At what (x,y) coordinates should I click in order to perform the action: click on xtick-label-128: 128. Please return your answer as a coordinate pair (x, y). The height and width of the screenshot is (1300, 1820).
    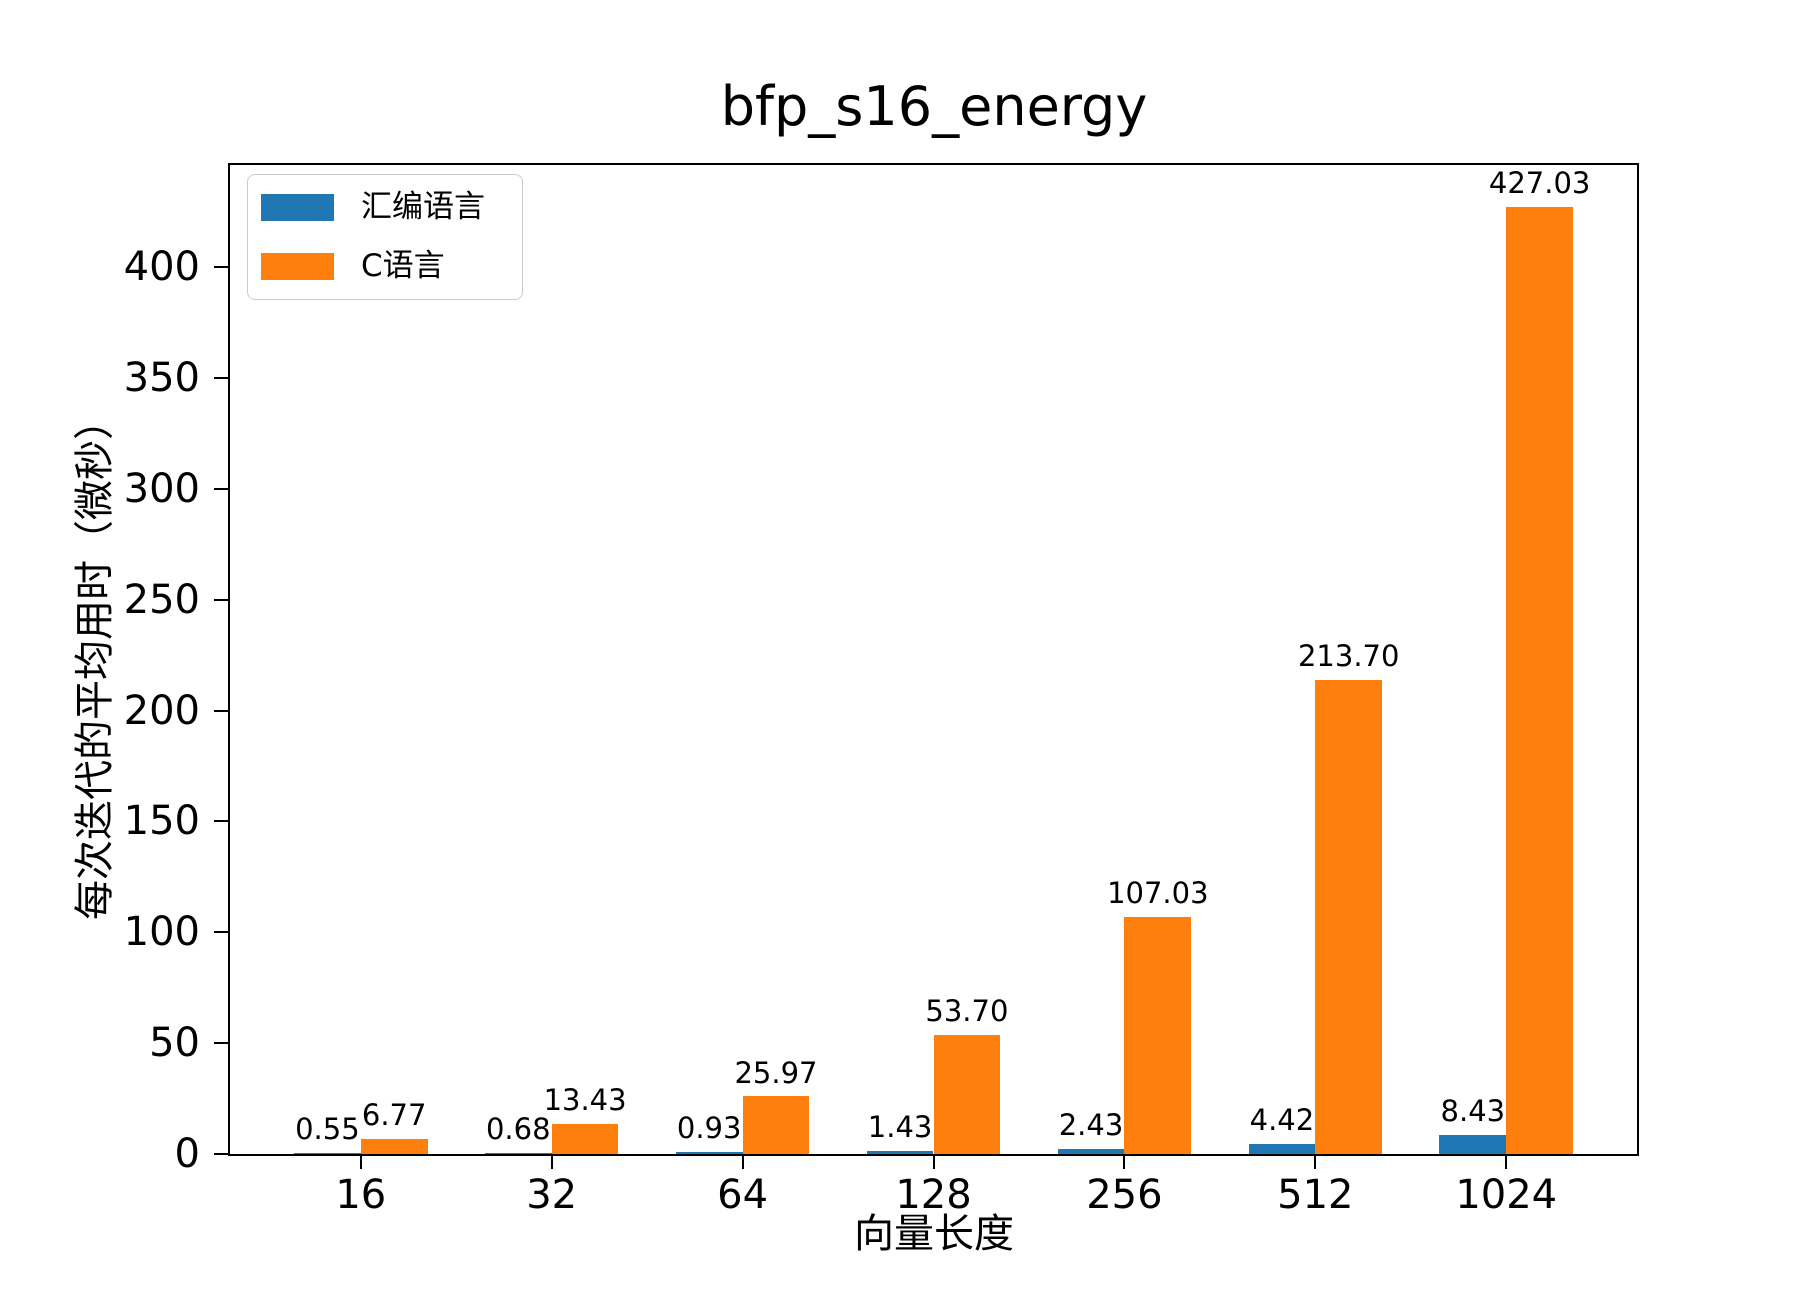
    Looking at the image, I should click on (933, 1195).